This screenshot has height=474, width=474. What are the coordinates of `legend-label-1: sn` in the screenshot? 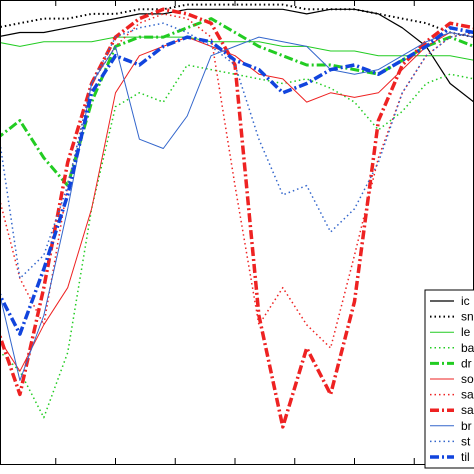 It's located at (467, 317).